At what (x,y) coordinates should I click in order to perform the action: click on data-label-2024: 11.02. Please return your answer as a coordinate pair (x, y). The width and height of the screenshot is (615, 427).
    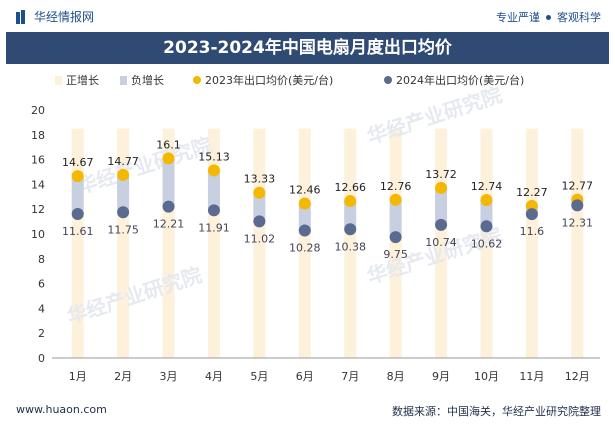
    Looking at the image, I should click on (260, 238).